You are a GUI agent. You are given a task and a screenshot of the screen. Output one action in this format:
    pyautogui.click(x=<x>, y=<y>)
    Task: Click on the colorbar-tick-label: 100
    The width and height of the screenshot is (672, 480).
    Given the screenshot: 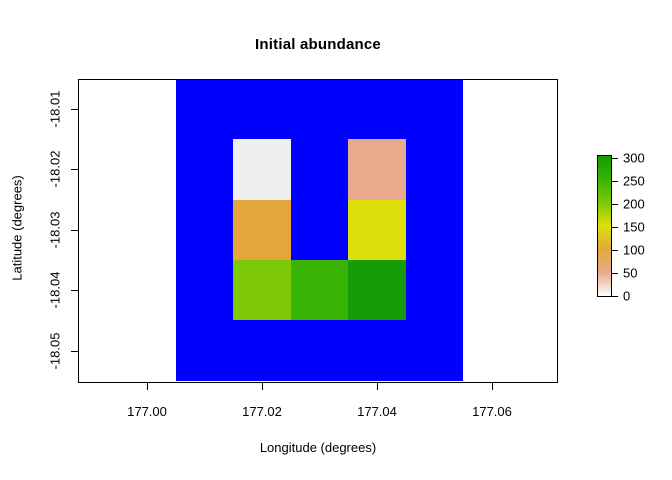 What is the action you would take?
    pyautogui.click(x=634, y=250)
    